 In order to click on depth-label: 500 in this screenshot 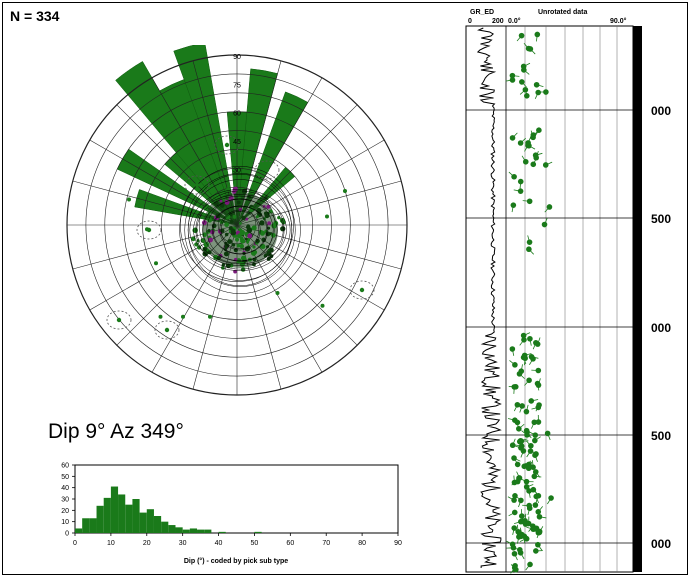, I will do `click(661, 436)`.